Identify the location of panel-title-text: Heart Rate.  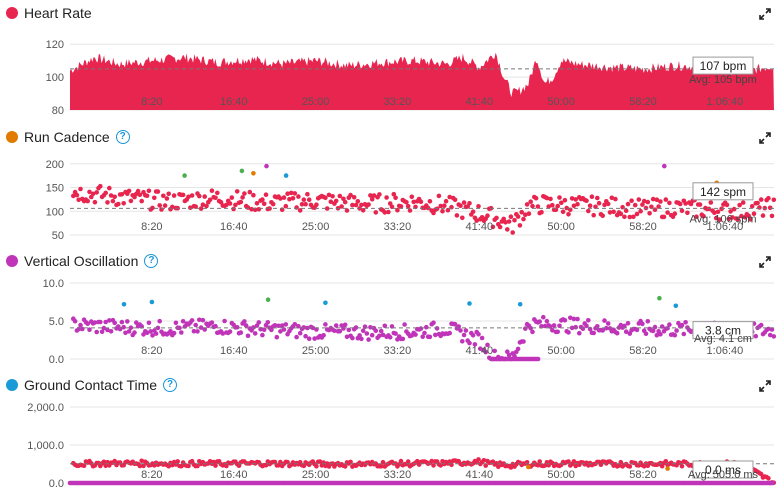
(58, 13).